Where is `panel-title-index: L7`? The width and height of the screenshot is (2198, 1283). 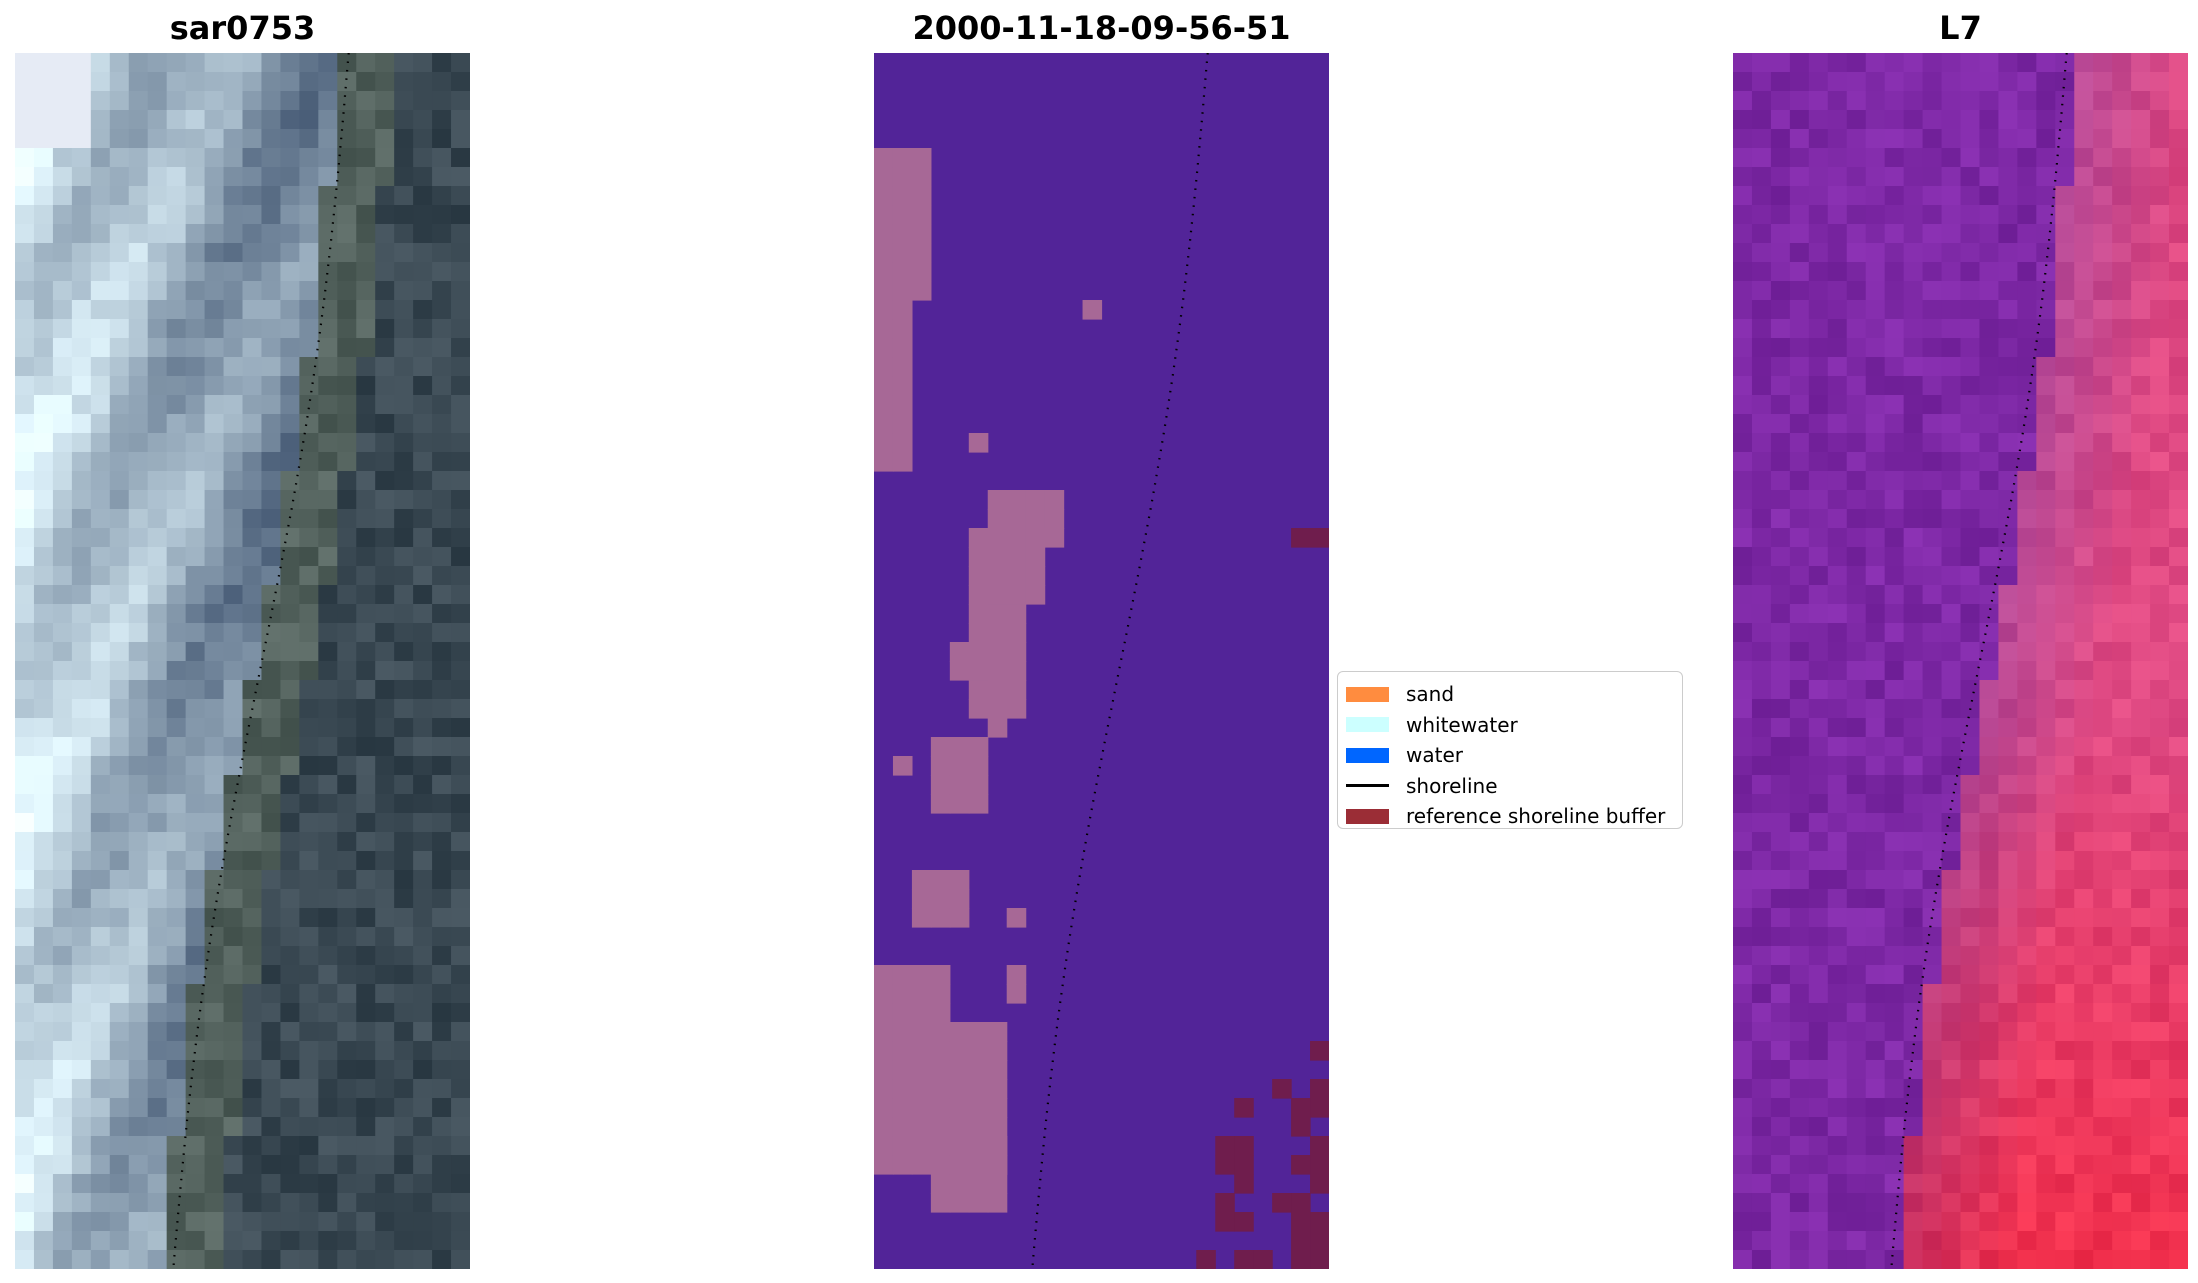 panel-title-index: L7 is located at coordinates (1960, 28).